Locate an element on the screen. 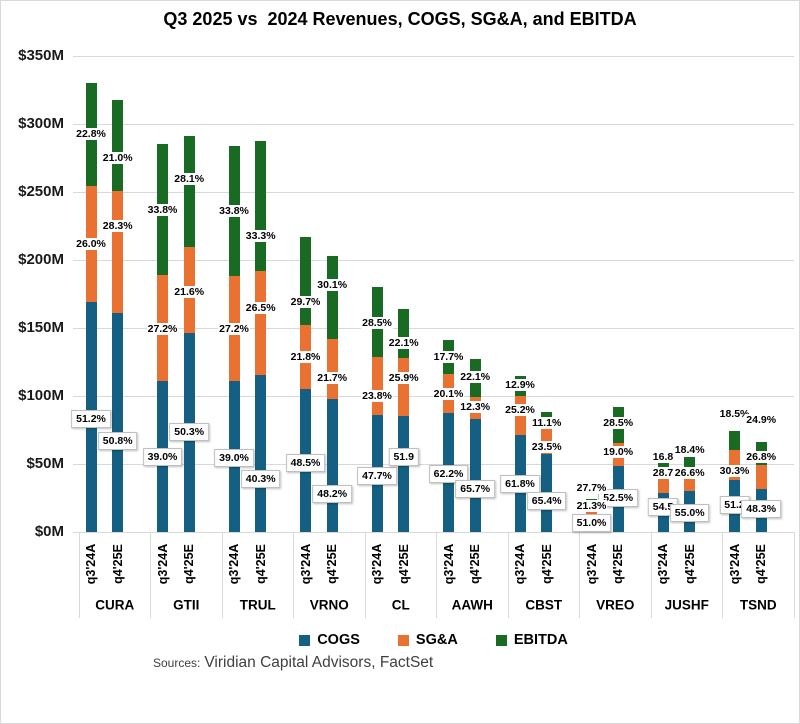  legend-label: COGS is located at coordinates (338, 640).